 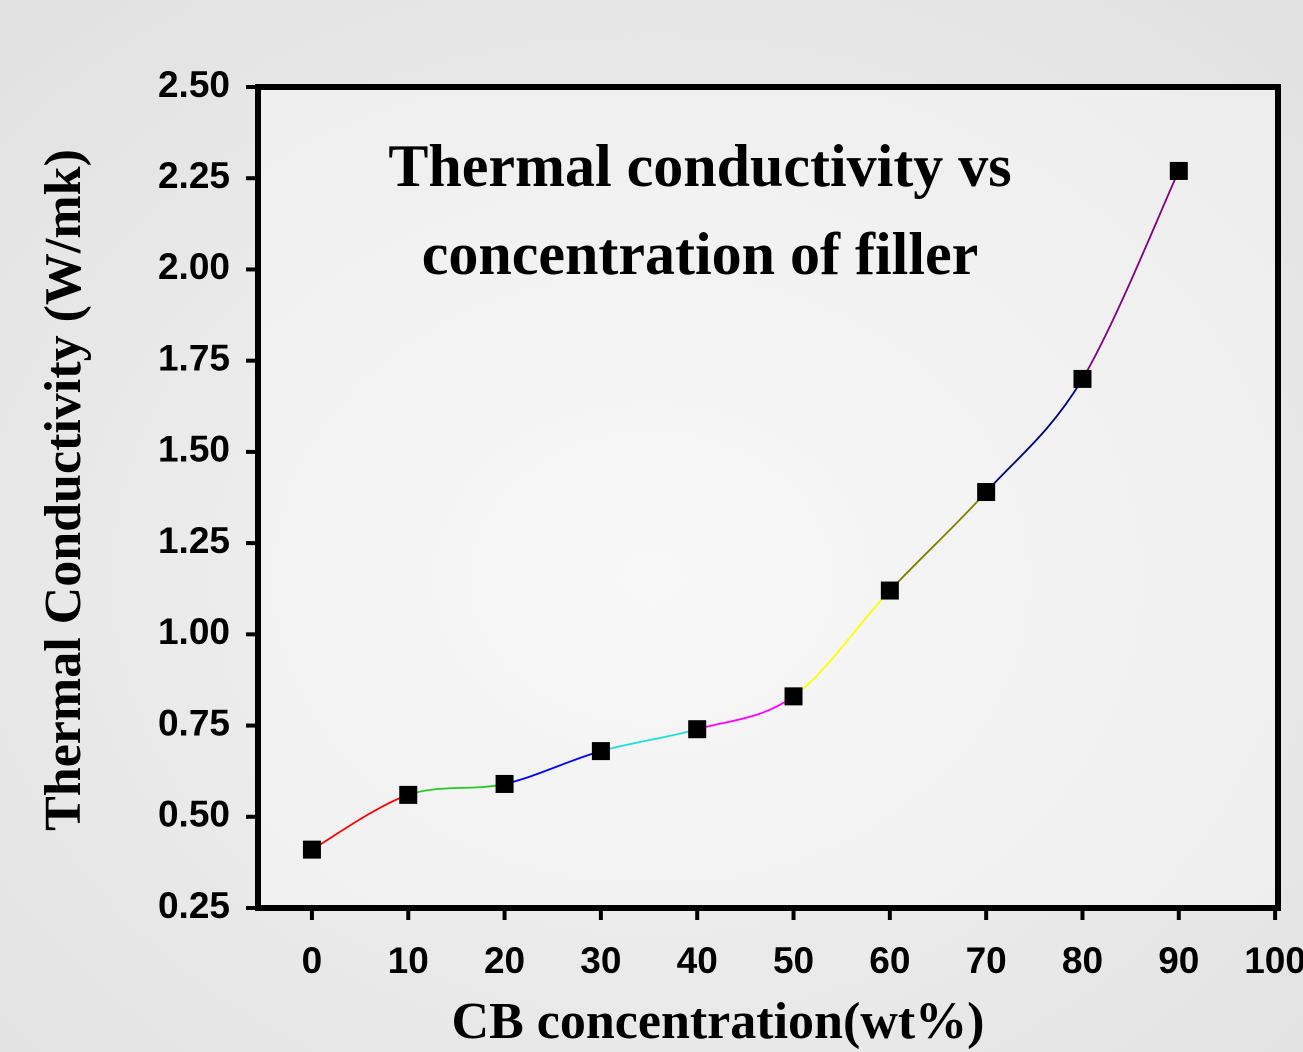 What do you see at coordinates (1273, 960) in the screenshot?
I see `x-tick-label: 100` at bounding box center [1273, 960].